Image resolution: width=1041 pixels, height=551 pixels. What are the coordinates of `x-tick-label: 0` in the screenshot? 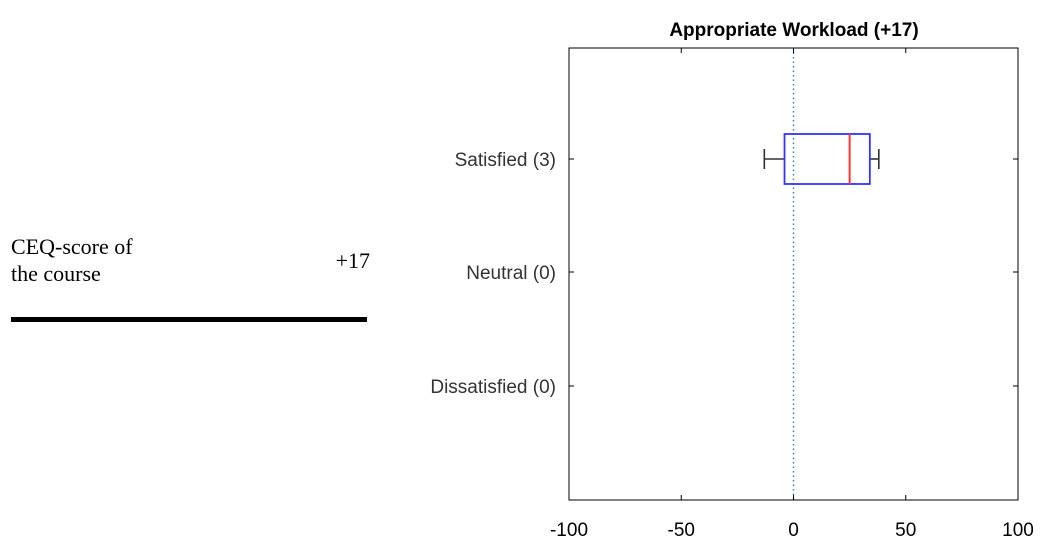 It's located at (793, 530).